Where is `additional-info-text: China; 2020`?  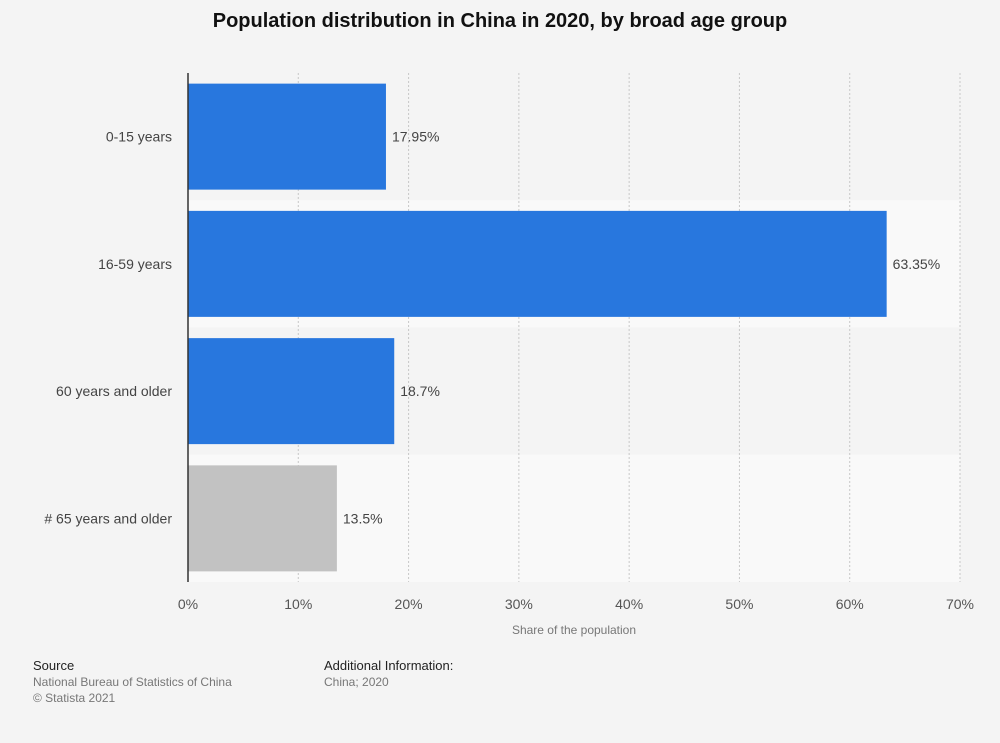 additional-info-text: China; 2020 is located at coordinates (356, 682).